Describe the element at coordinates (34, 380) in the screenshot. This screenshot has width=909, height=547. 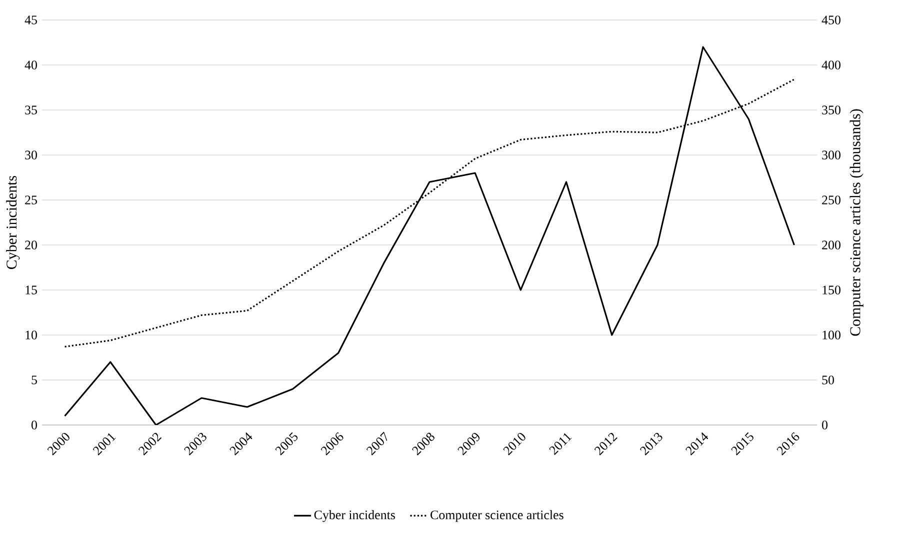
I see `y-tick-label: 5` at that location.